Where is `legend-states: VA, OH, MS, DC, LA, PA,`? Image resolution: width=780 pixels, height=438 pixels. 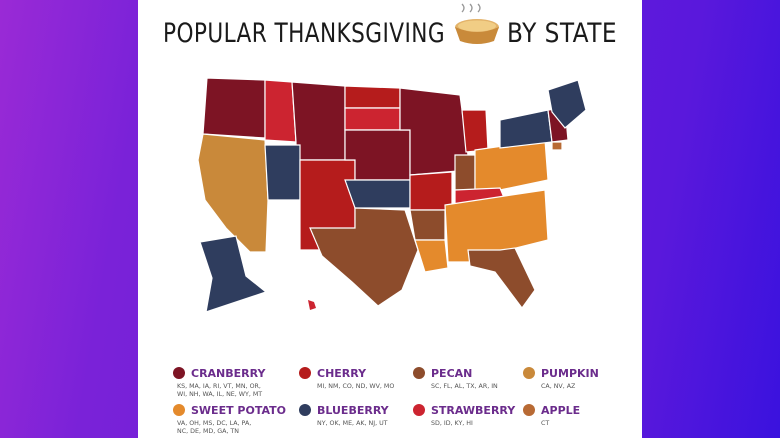 legend-states: VA, OH, MS, DC, LA, PA, is located at coordinates (214, 423).